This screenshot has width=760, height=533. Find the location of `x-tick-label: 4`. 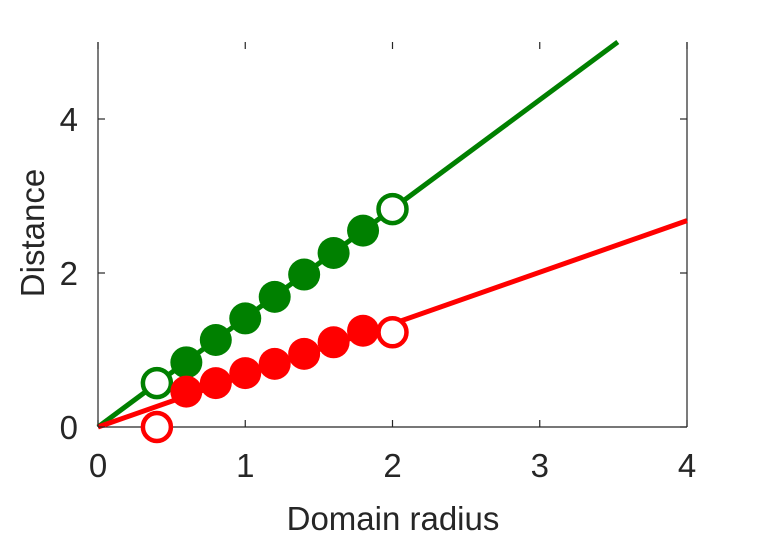

x-tick-label: 4 is located at coordinates (687, 465).